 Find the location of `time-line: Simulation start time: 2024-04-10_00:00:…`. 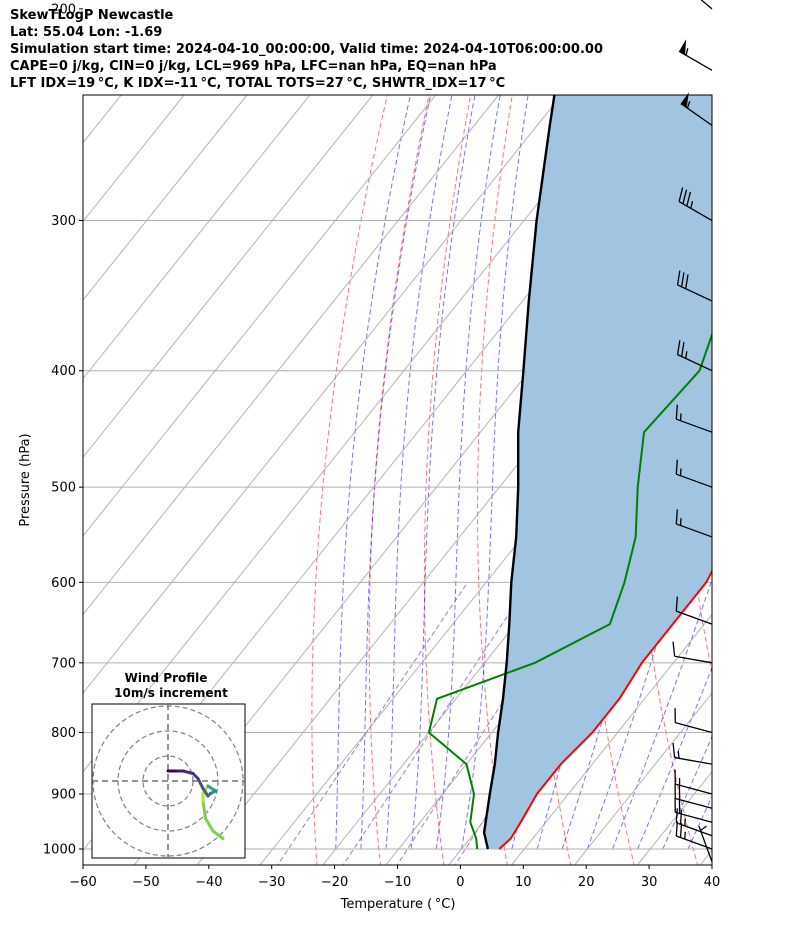

time-line: Simulation start time: 2024-04-10_00:00:… is located at coordinates (306, 49).